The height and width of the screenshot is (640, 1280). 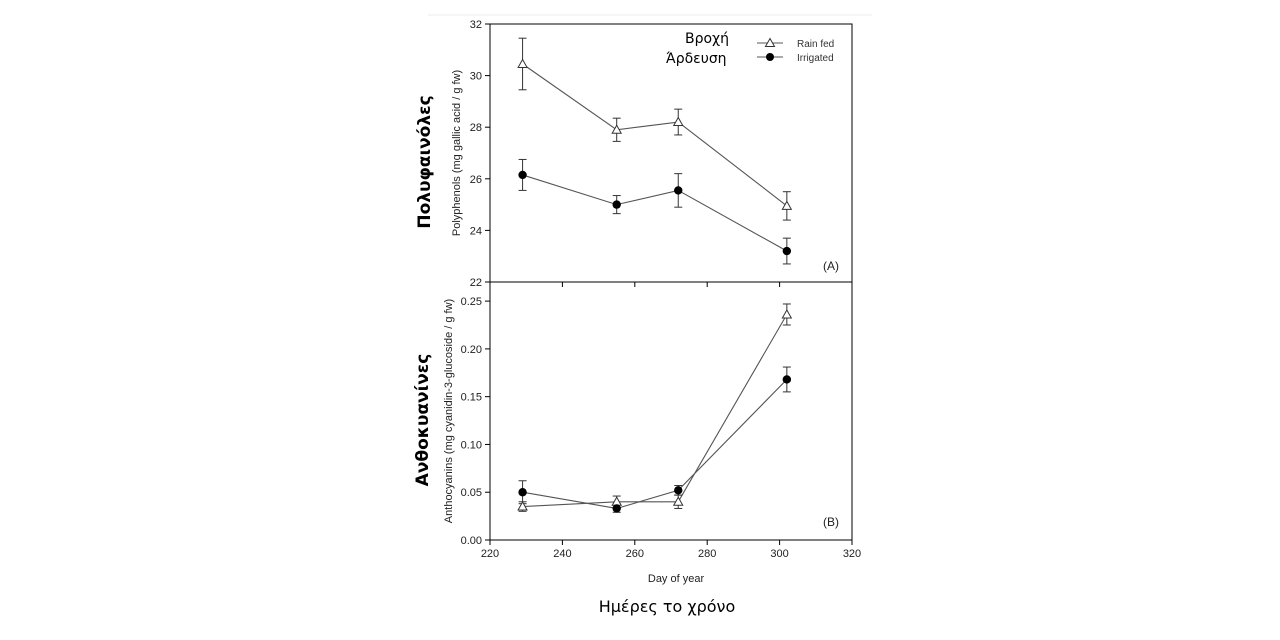 I want to click on panel-a-ytick-label: 24, so click(x=476, y=231).